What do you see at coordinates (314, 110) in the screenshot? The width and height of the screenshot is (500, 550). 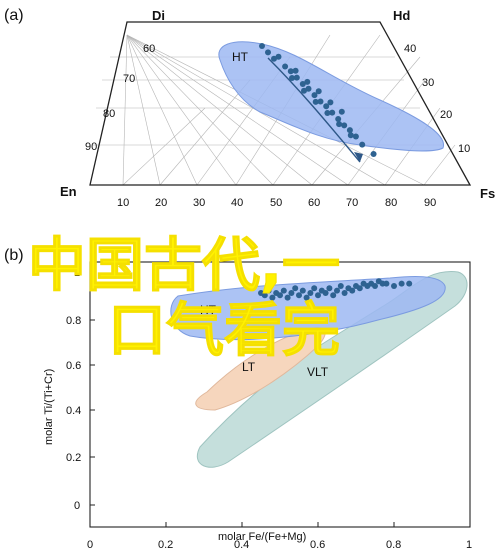 I see `trend-arrow` at bounding box center [314, 110].